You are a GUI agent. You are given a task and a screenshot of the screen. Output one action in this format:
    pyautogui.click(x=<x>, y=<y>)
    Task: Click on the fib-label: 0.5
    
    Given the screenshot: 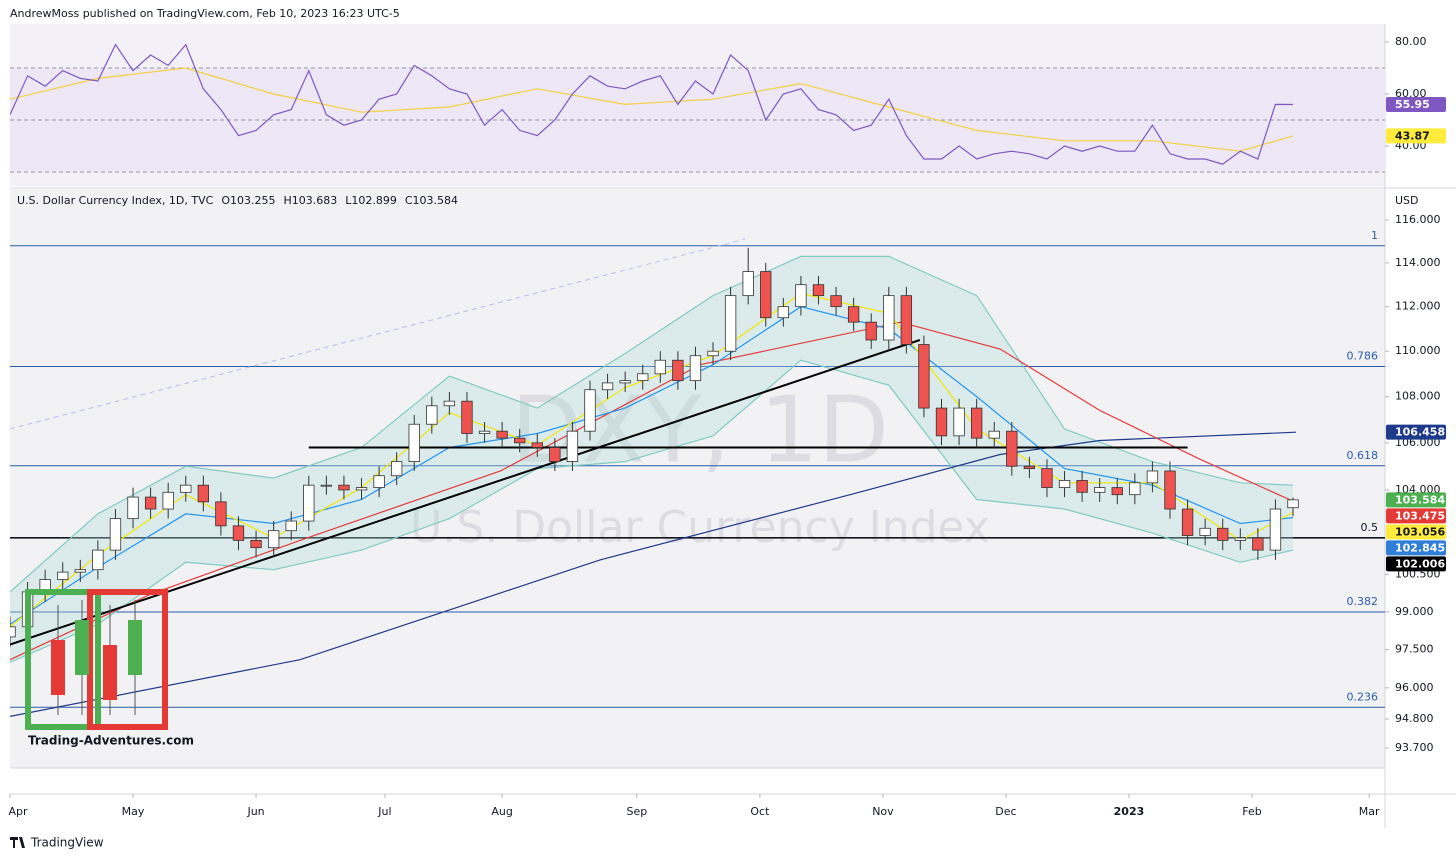 What is the action you would take?
    pyautogui.click(x=1370, y=527)
    